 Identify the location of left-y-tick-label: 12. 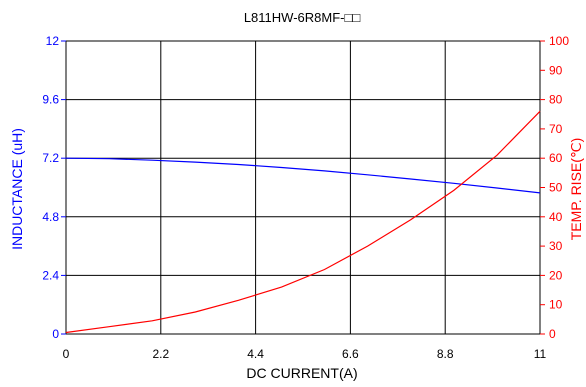
(53, 41).